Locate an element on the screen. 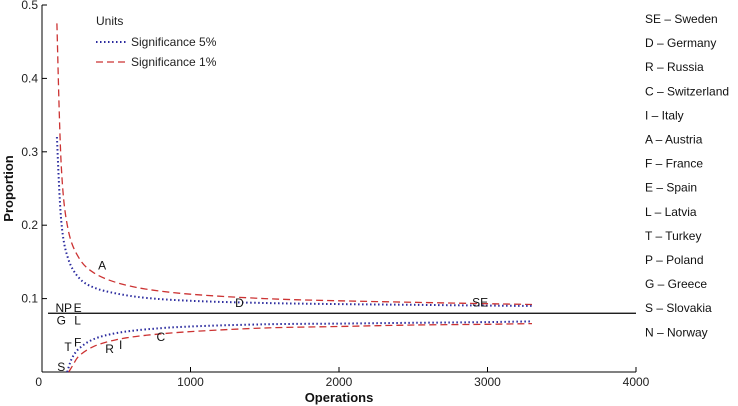 The height and width of the screenshot is (406, 738). legend-label-significance-1: Significance 1% is located at coordinates (174, 62).